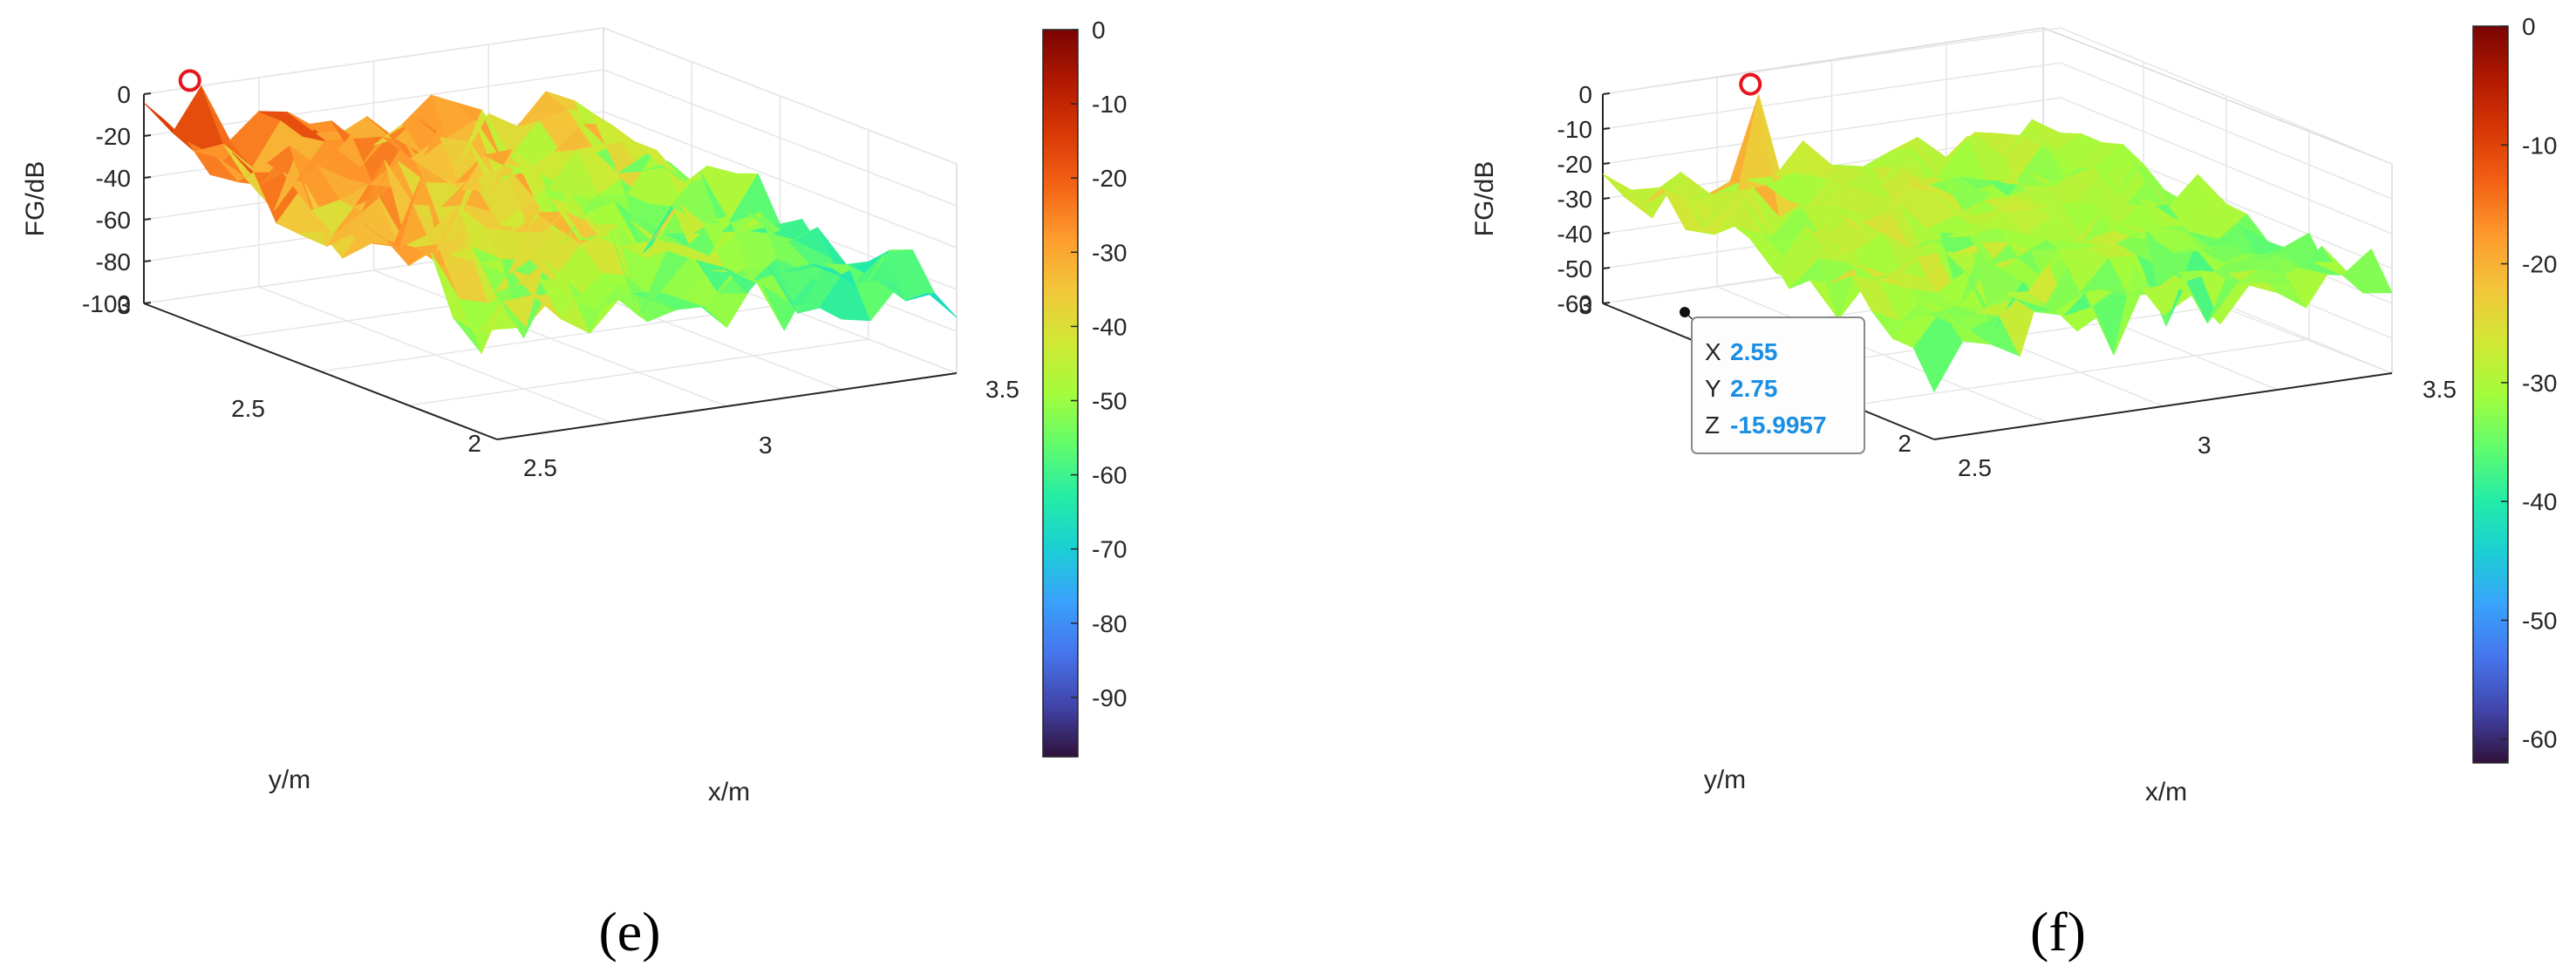 Image resolution: width=2576 pixels, height=973 pixels. I want to click on colorbar-e: 0 -10 -20 -30 -40 -50 -60 -70 -80 -90, so click(1084, 387).